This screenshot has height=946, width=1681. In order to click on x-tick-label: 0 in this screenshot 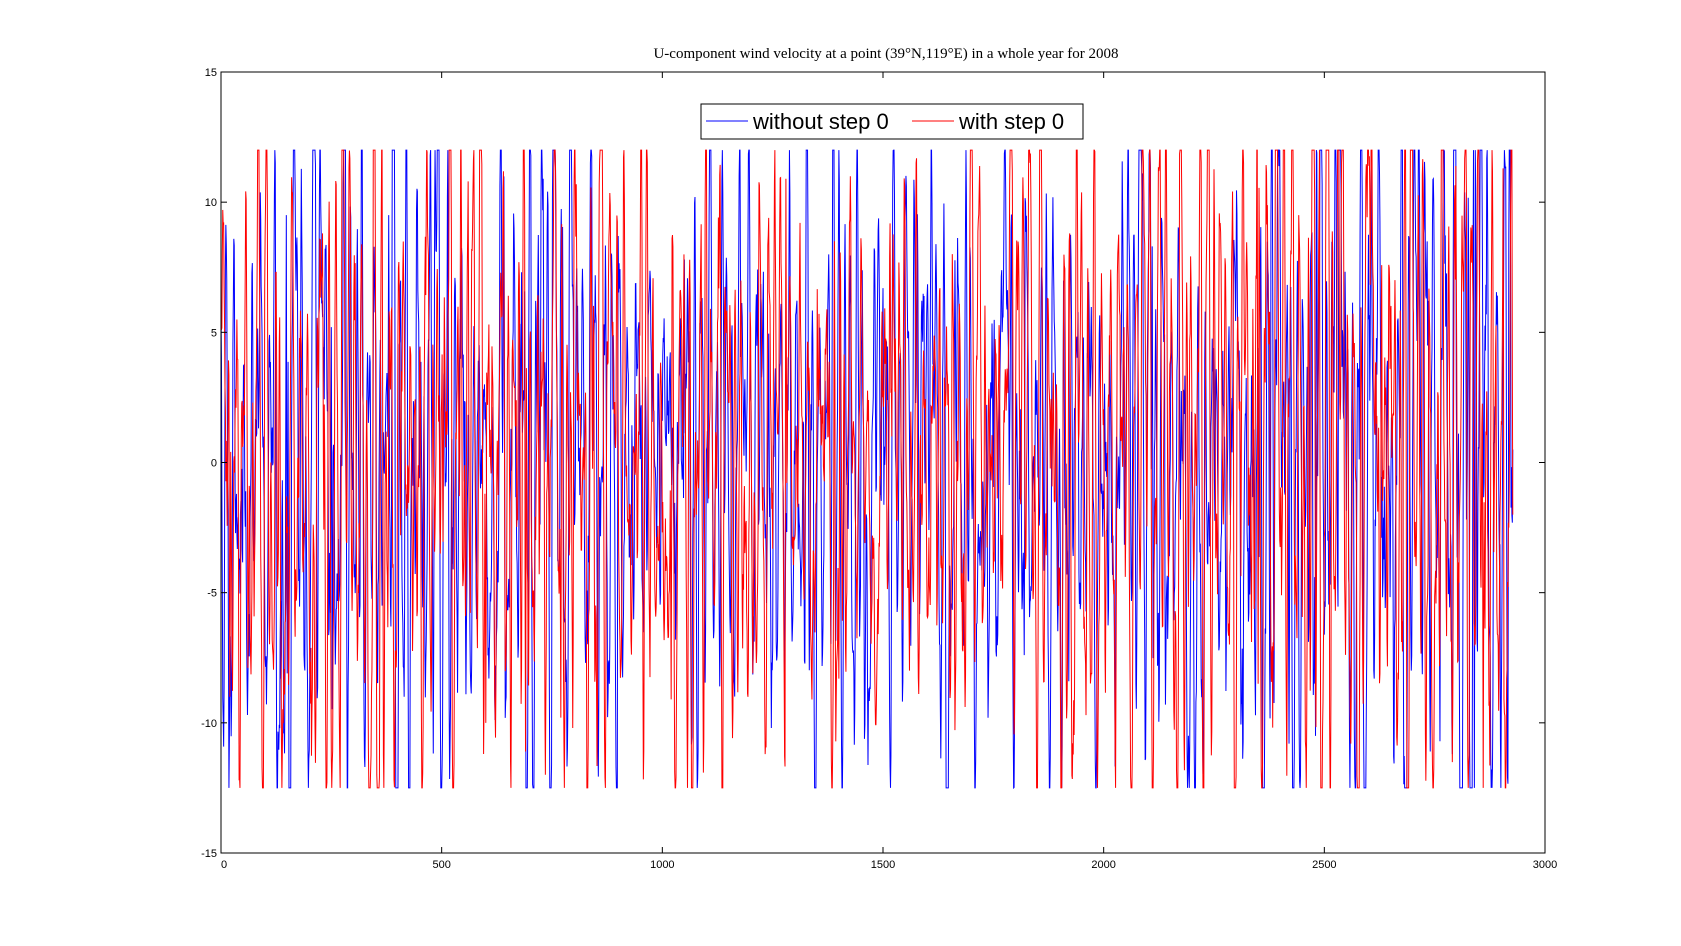, I will do `click(224, 865)`.